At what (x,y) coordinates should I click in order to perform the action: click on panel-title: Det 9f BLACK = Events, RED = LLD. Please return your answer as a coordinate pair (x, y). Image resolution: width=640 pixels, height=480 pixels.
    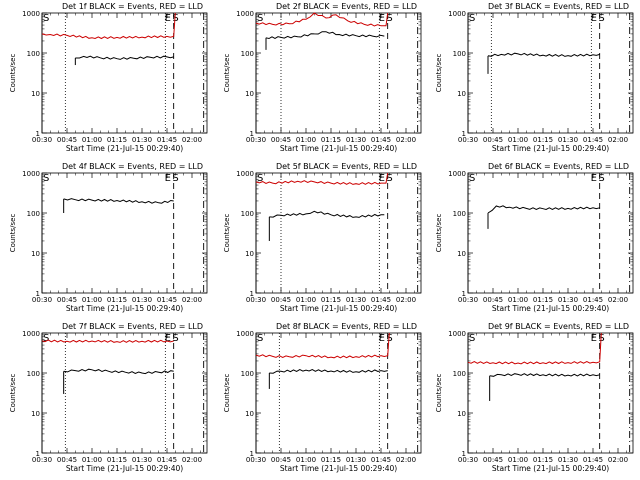
    Looking at the image, I should click on (558, 326).